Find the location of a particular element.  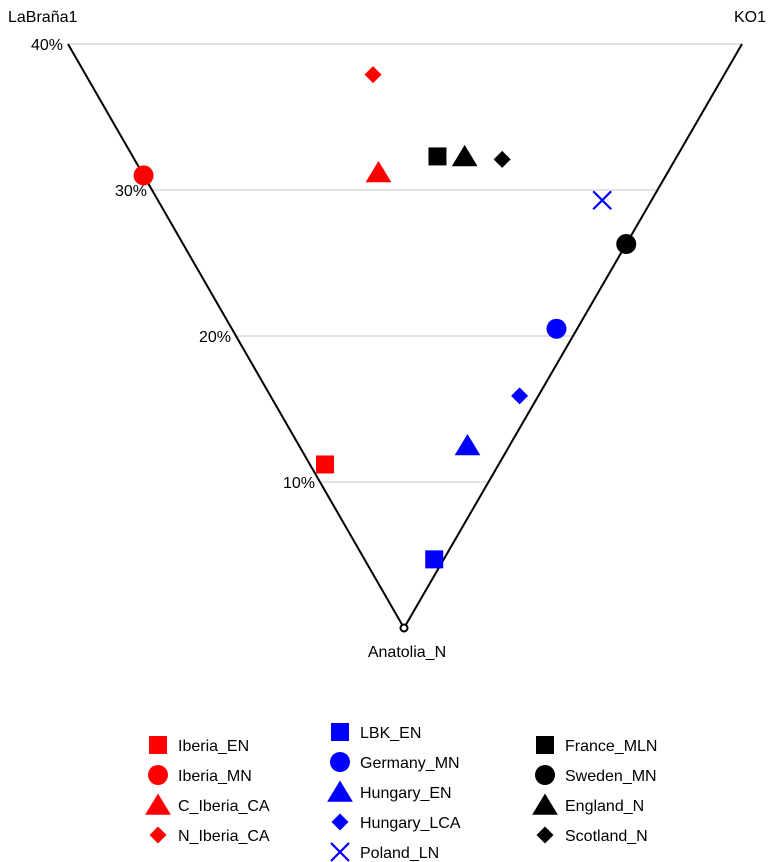

tick-label: 10% is located at coordinates (299, 483).